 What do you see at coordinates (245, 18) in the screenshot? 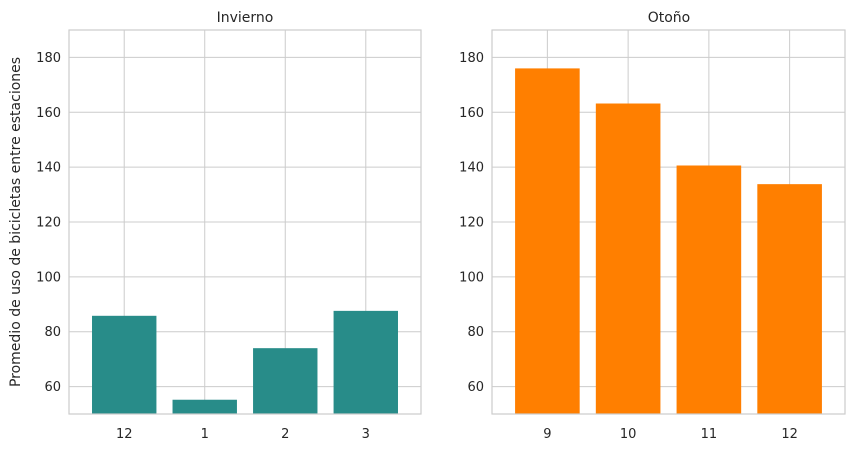
I see `chart-title: Invierno` at bounding box center [245, 18].